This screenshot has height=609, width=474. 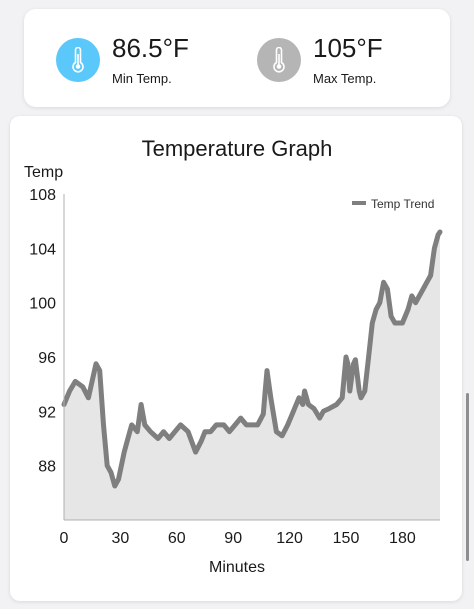 I want to click on x-tick-label: 30, so click(x=121, y=538).